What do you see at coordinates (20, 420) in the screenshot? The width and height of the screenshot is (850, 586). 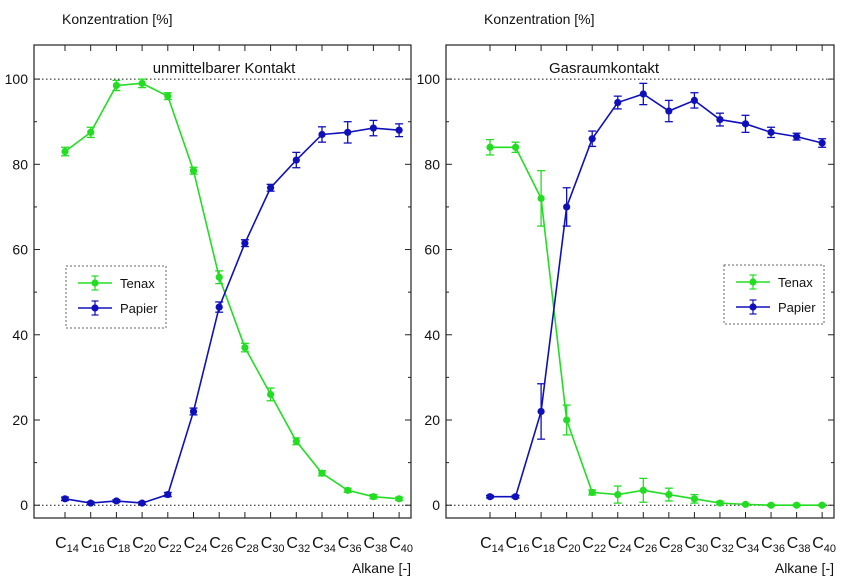 I see `y-tick-label: 20` at bounding box center [20, 420].